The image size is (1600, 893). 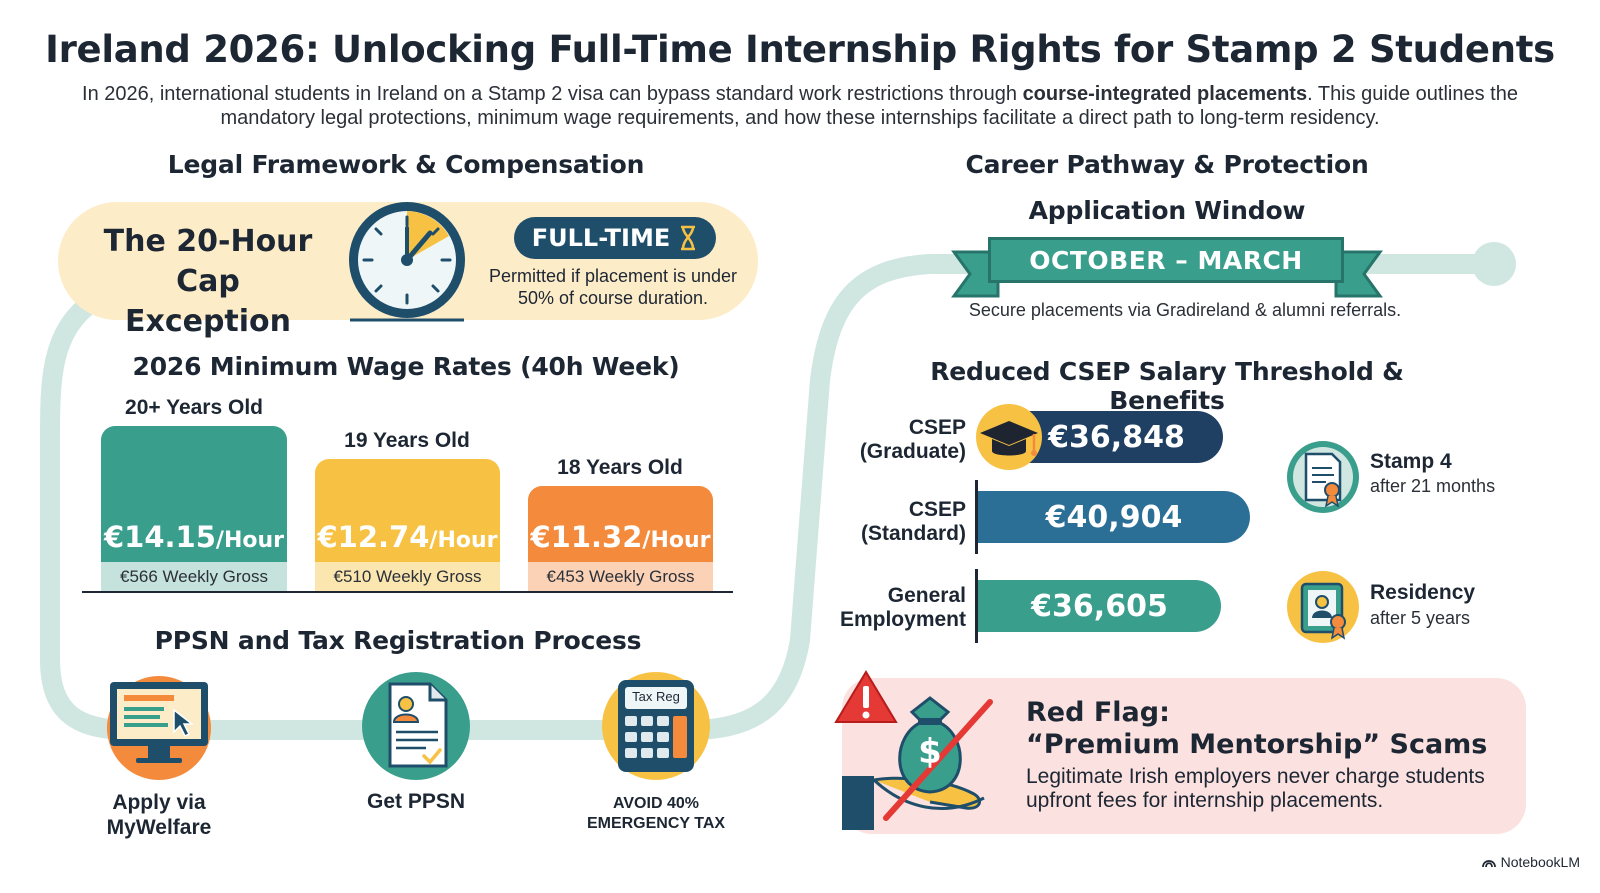 I want to click on clock-icon, so click(x=407, y=262).